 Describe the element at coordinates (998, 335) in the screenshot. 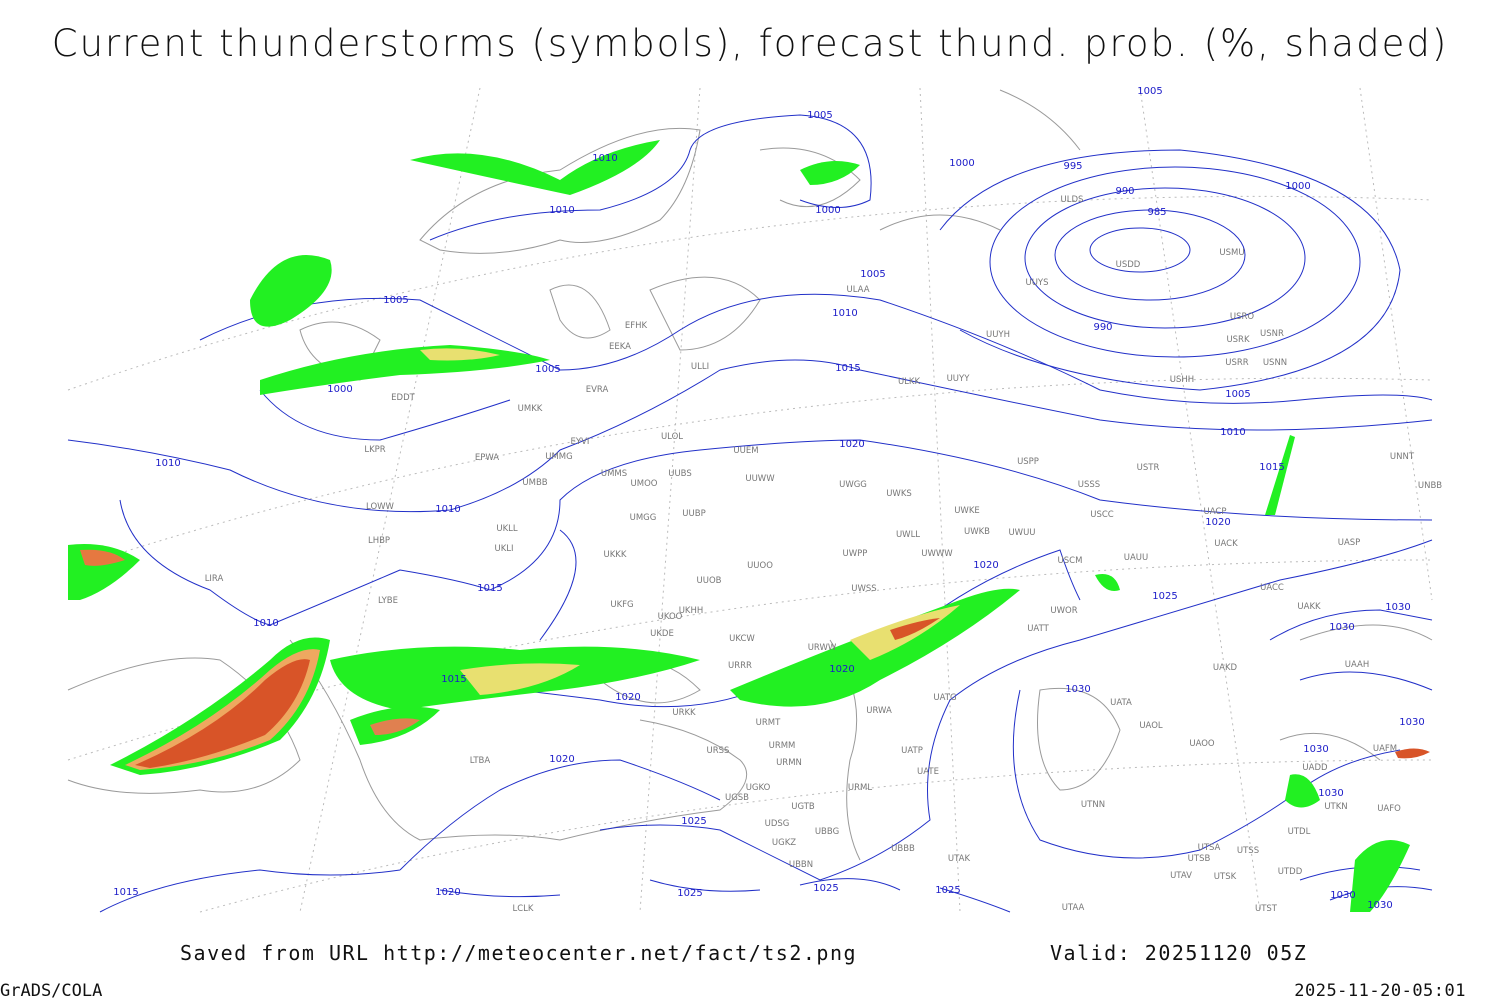

I see `station-label: UUYH` at that location.